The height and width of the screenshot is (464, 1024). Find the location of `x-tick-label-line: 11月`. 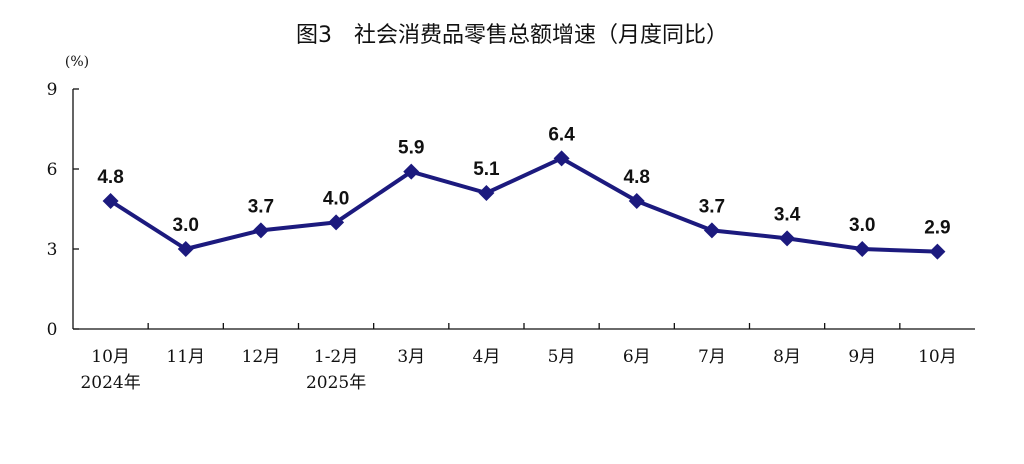

x-tick-label-line: 11月 is located at coordinates (185, 357).